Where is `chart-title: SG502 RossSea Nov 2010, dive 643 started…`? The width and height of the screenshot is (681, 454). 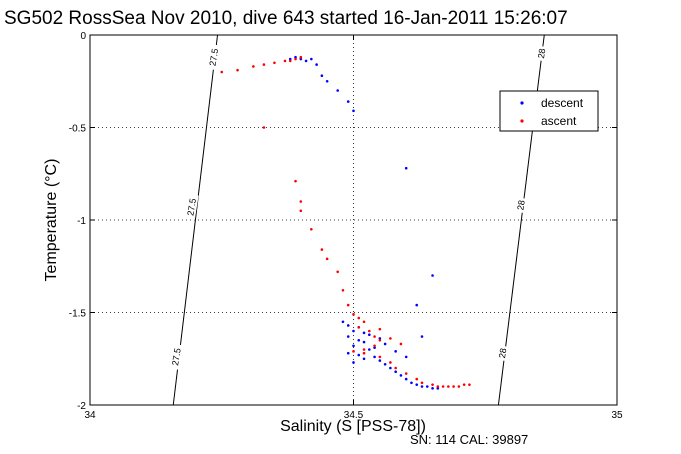
chart-title: SG502 RossSea Nov 2010, dive 643 started… is located at coordinates (286, 18).